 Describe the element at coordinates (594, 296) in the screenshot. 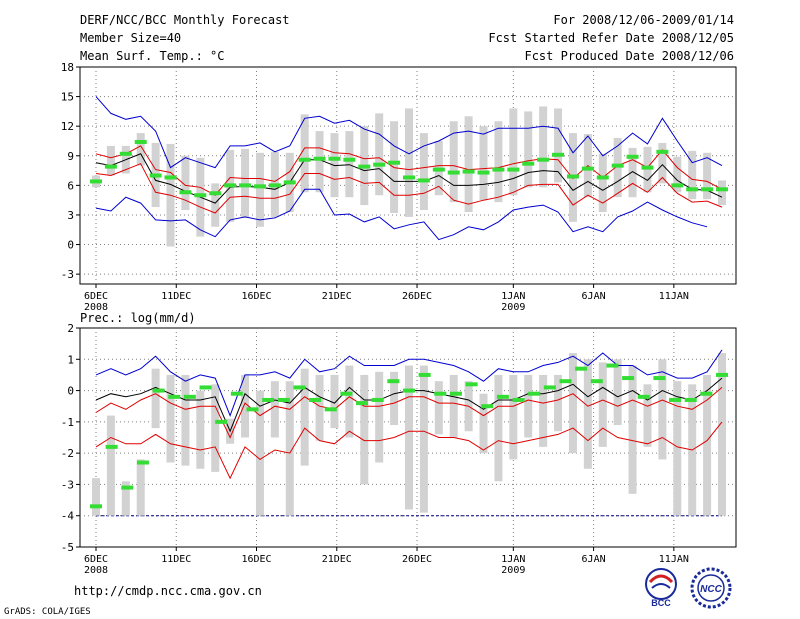

I see `temp-xtick-label: 6JAN` at that location.